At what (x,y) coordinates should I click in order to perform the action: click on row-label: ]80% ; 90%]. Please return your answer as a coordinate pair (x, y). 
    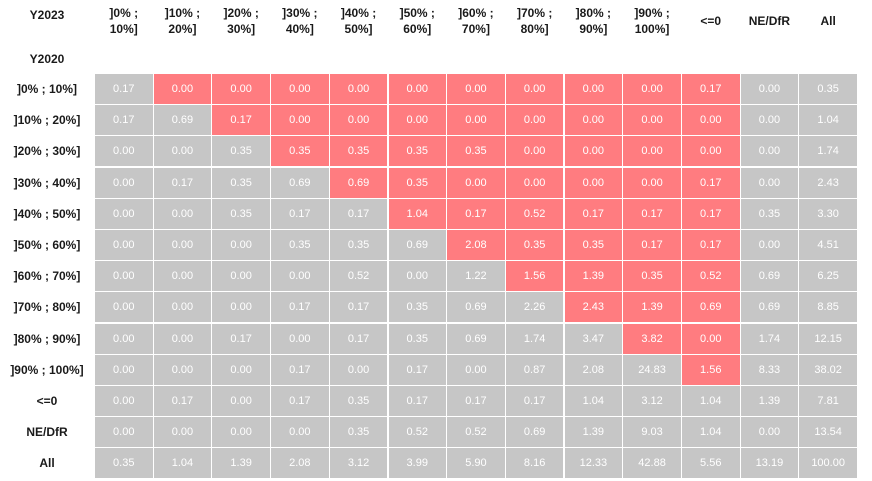
    Looking at the image, I should click on (47, 338).